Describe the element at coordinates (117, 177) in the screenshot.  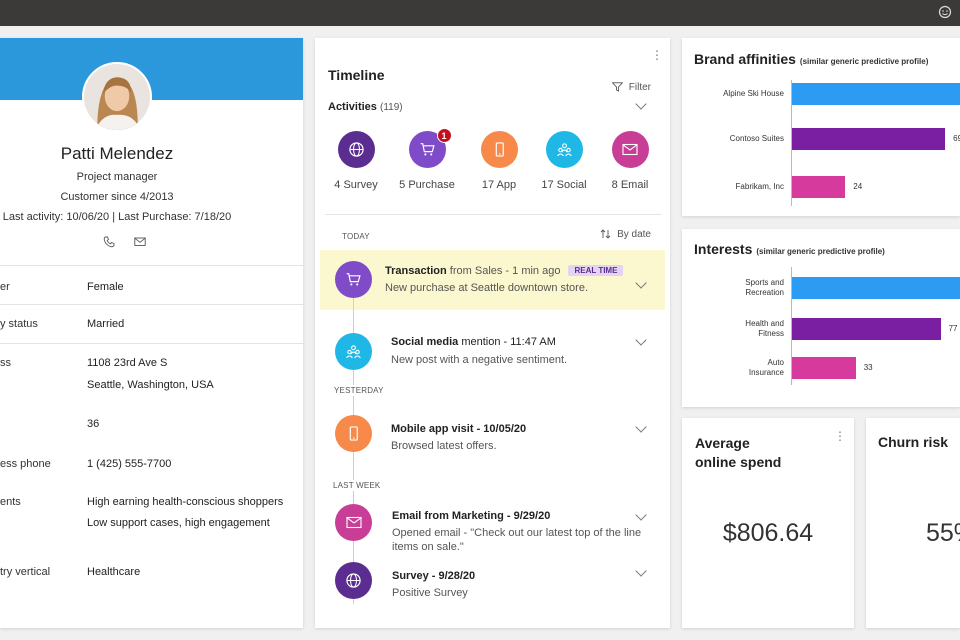
I see `customer-role: Project manager` at that location.